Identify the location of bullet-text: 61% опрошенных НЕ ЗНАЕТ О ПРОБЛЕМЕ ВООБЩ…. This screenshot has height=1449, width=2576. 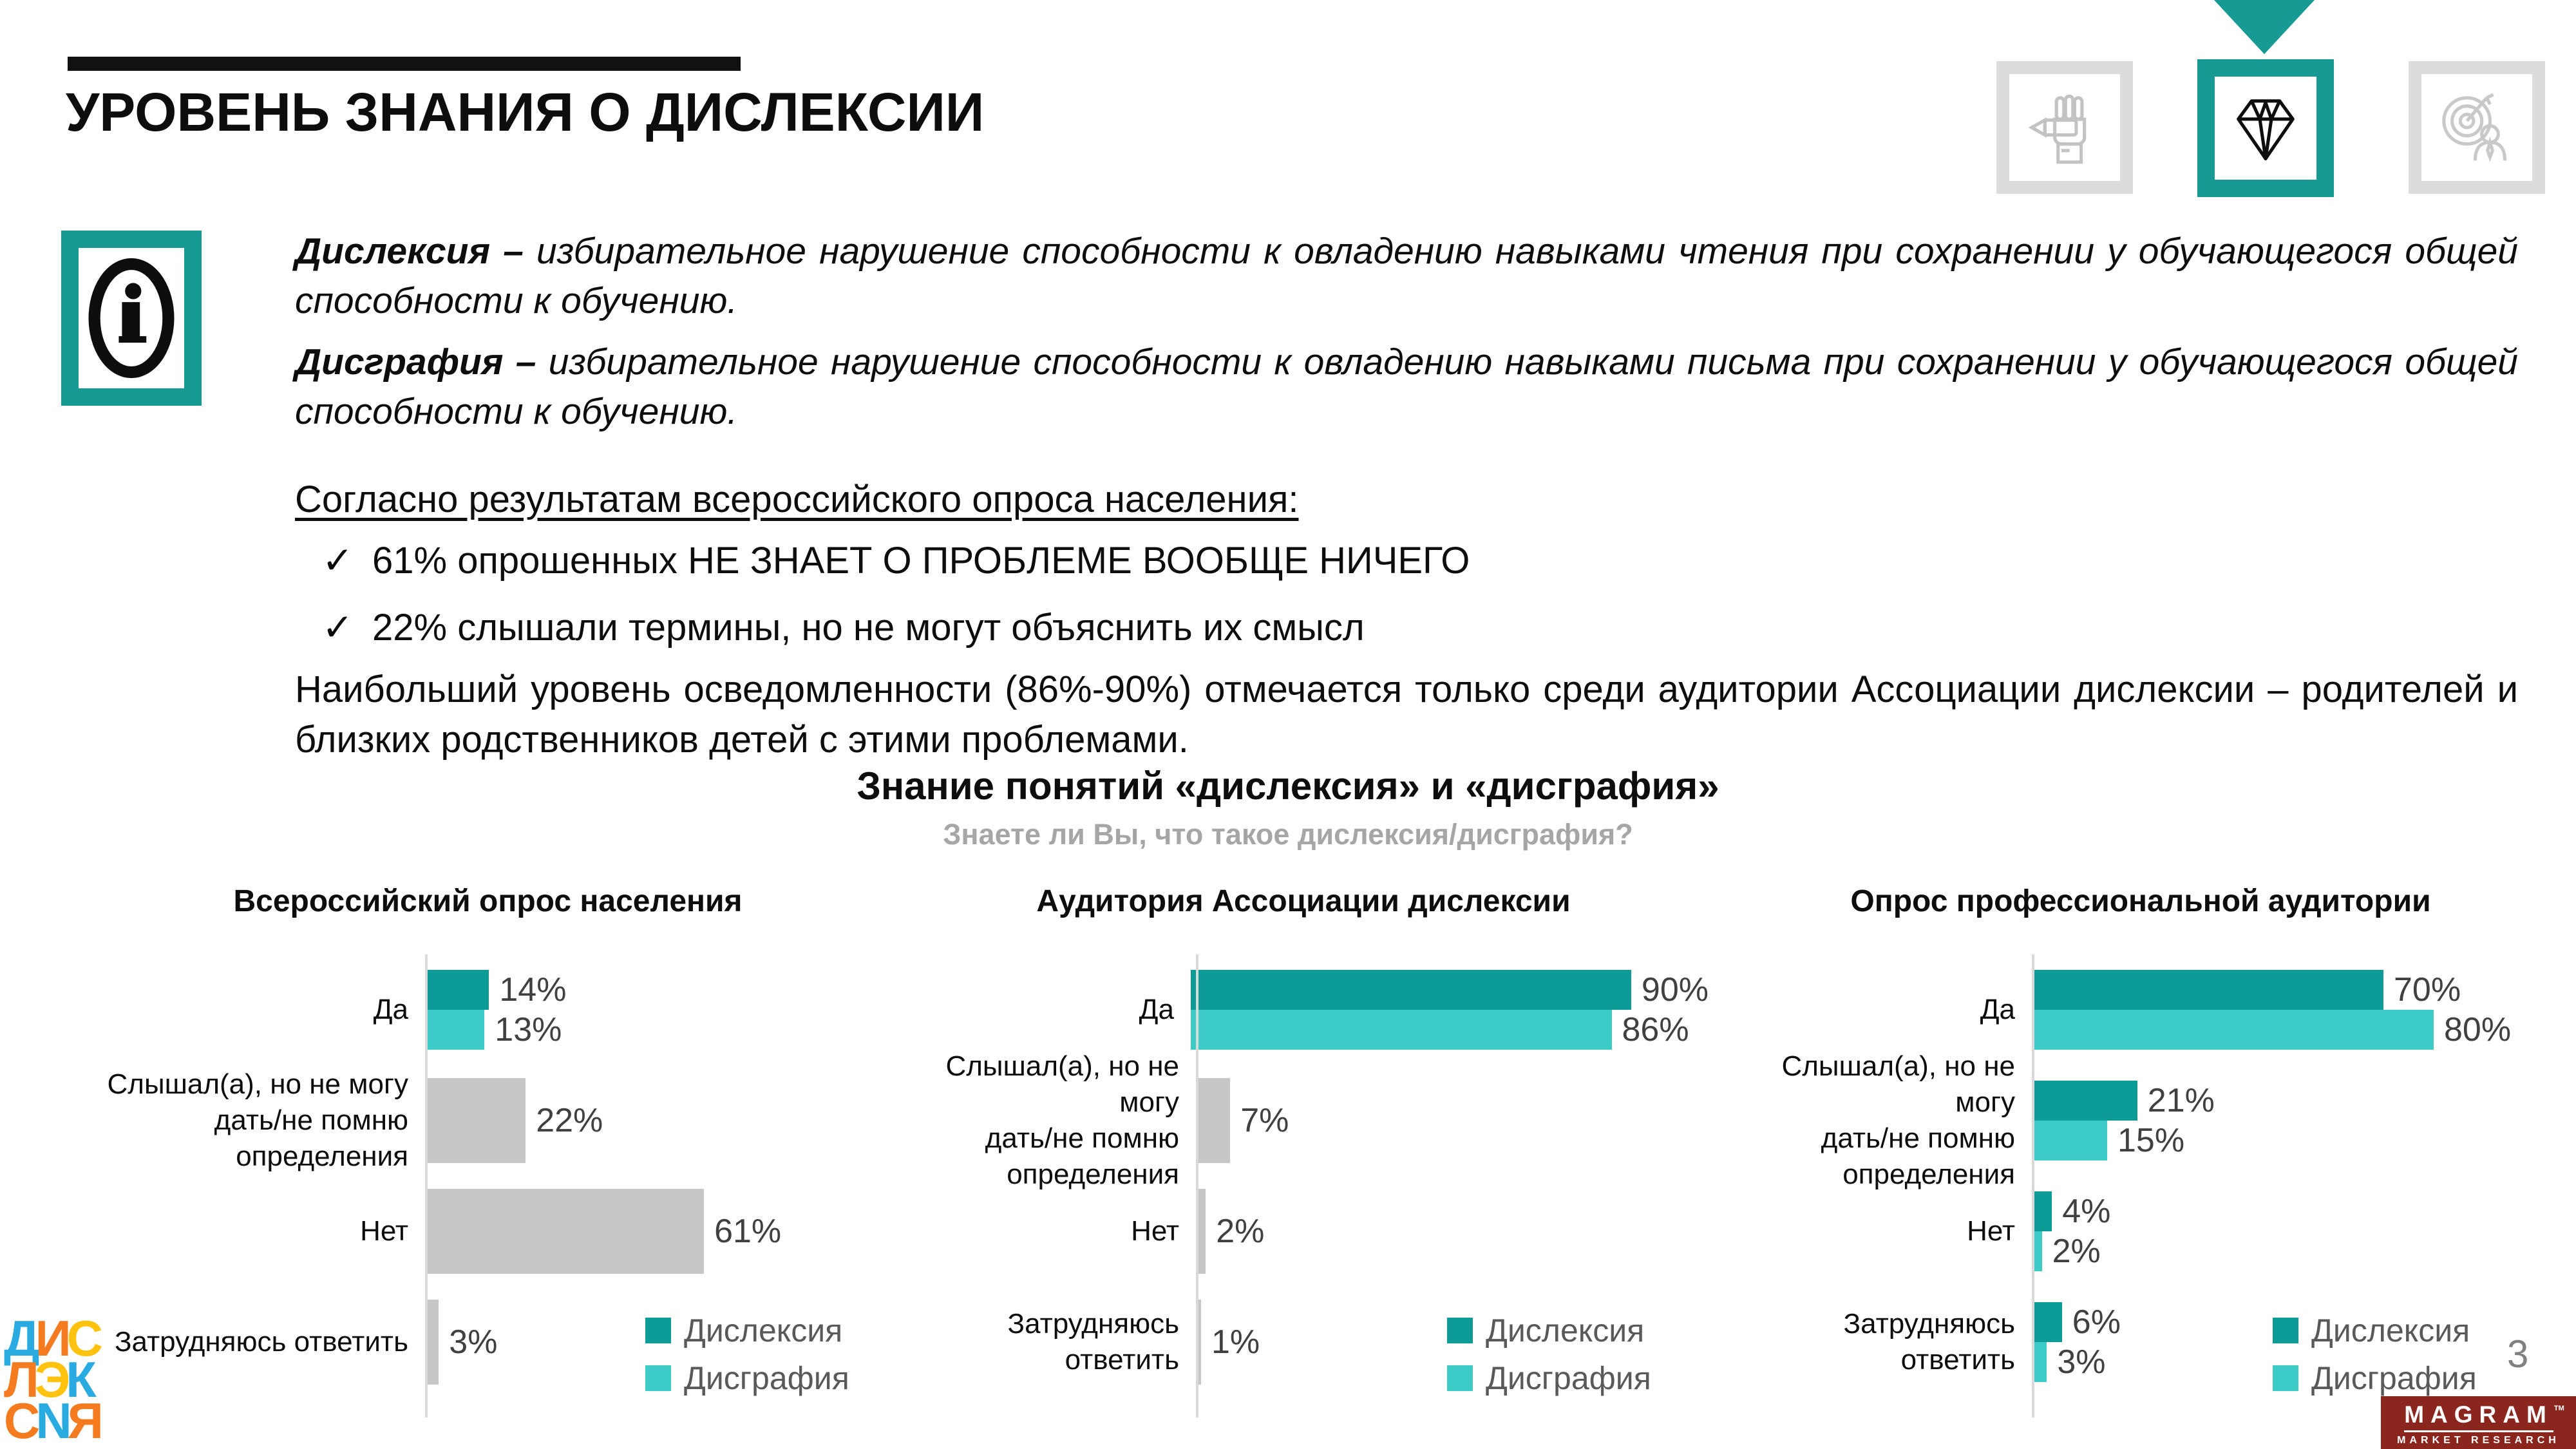
(921, 561).